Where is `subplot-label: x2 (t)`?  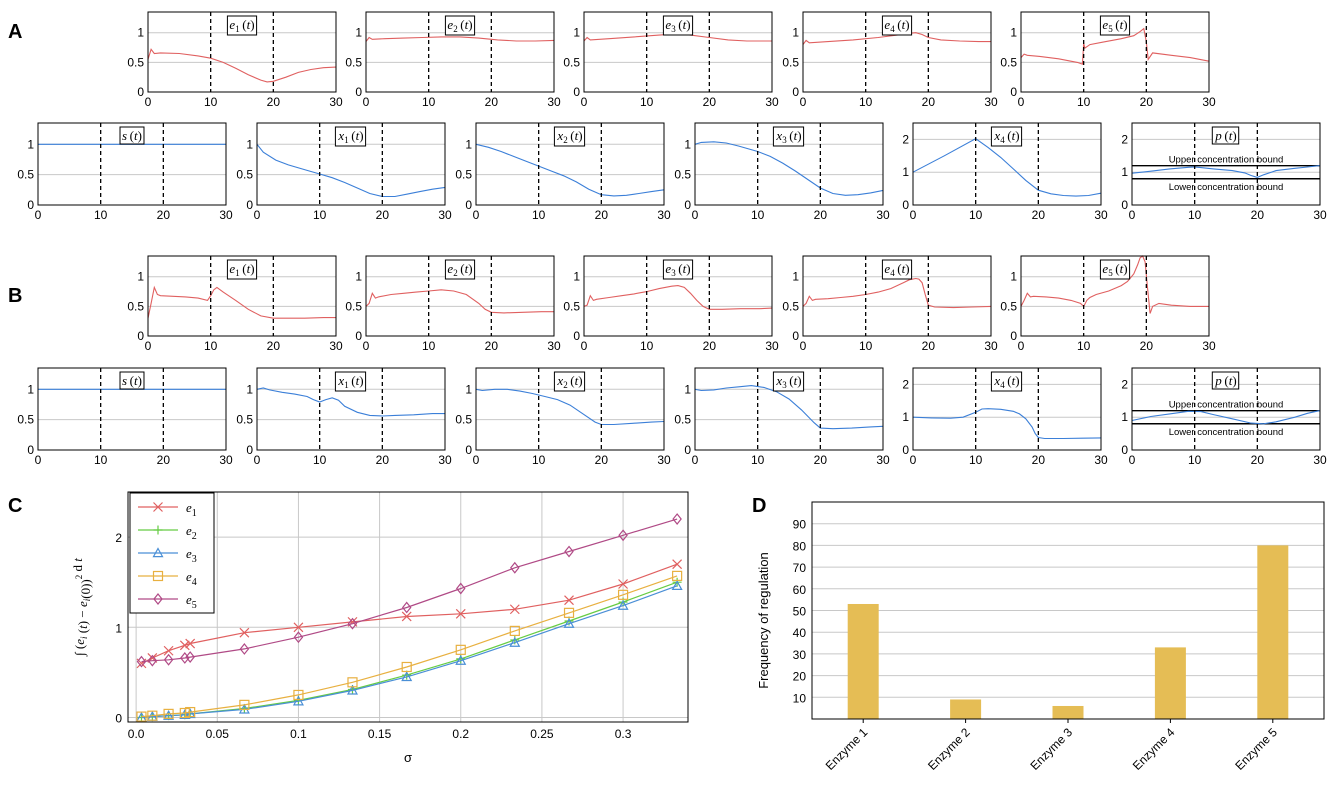 subplot-label: x2 (t) is located at coordinates (569, 136).